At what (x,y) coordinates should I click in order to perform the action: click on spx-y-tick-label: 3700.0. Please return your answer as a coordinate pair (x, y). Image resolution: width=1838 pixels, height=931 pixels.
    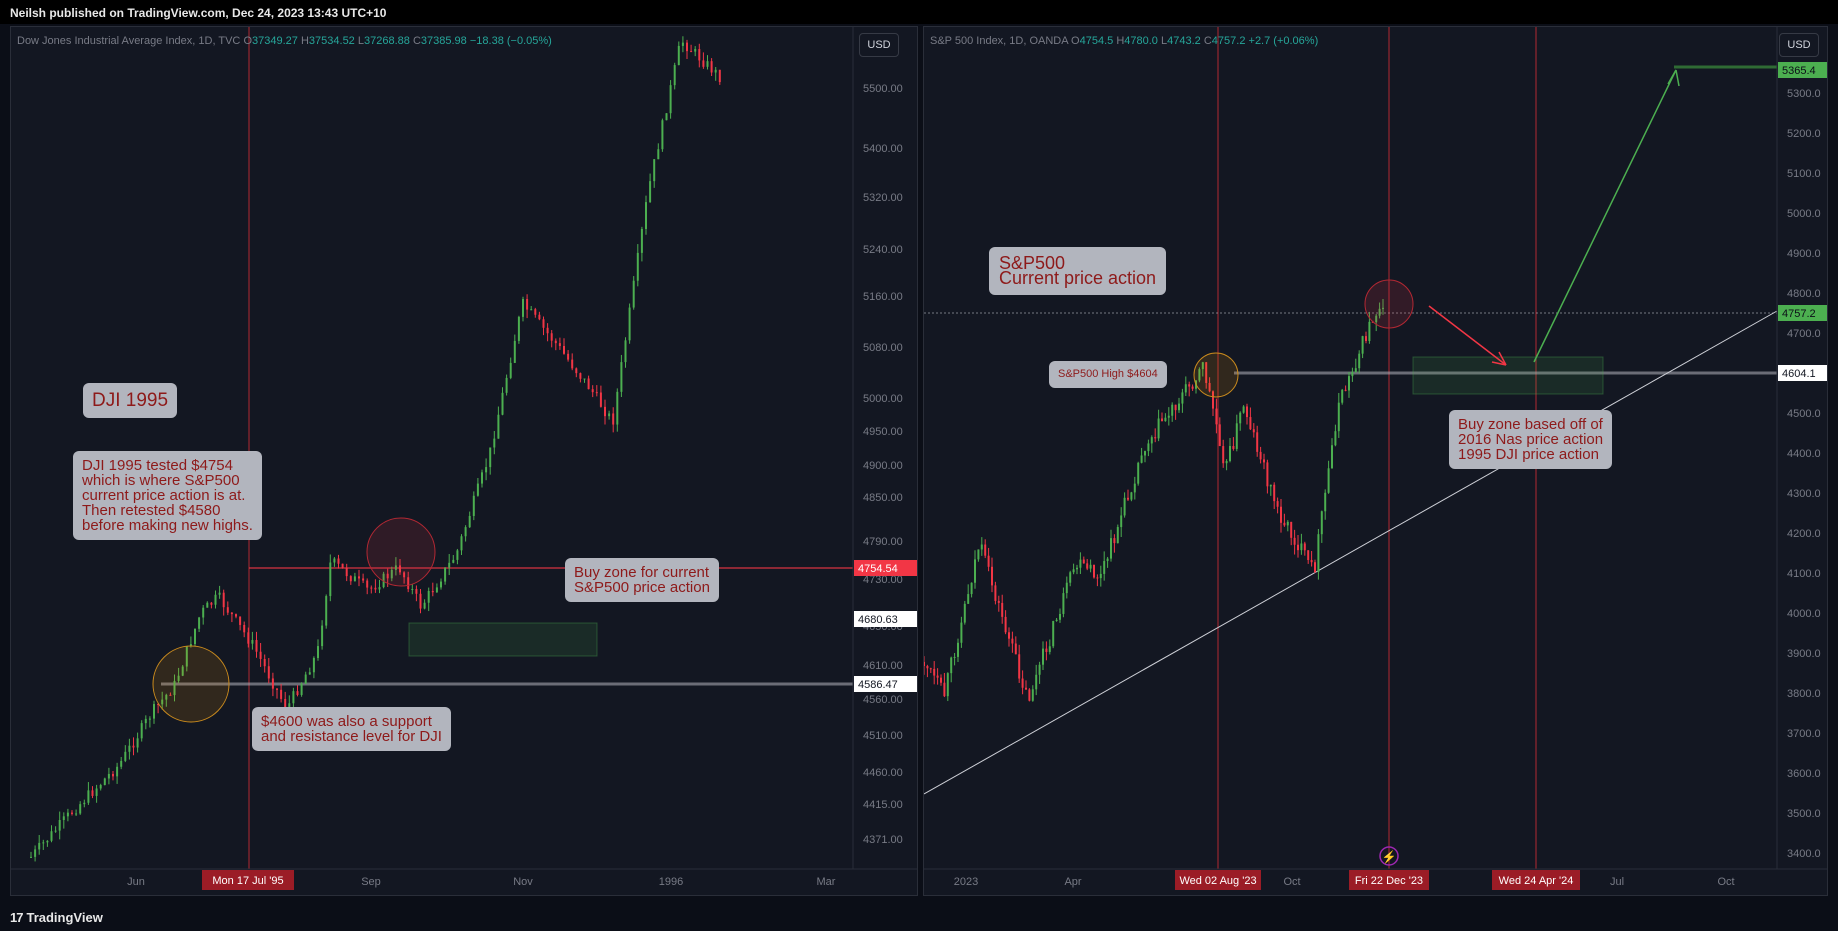
    Looking at the image, I should click on (1804, 734).